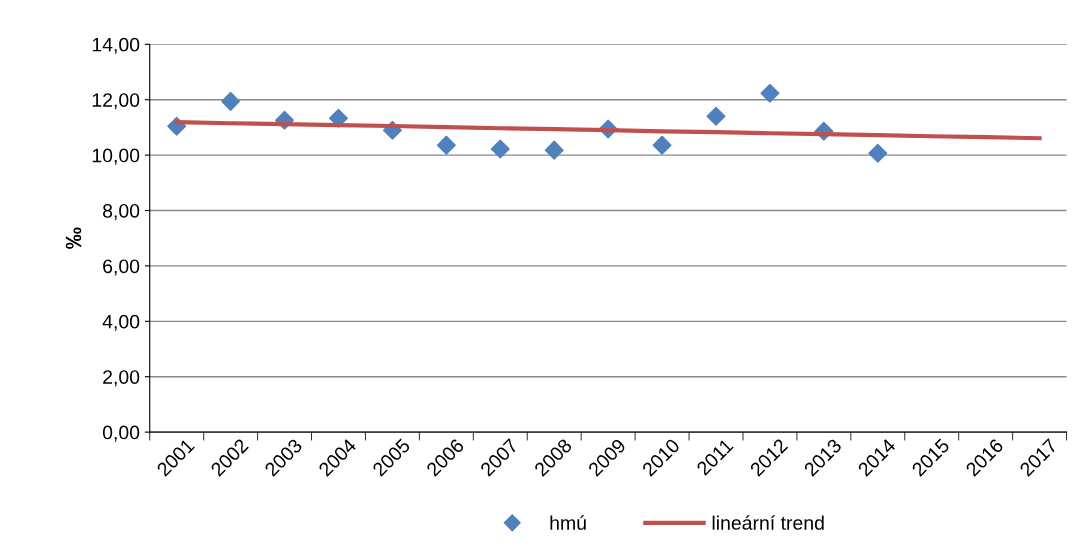 The width and height of the screenshot is (1085, 554). Describe the element at coordinates (121, 433) in the screenshot. I see `y-tick-label: 0,00` at that location.